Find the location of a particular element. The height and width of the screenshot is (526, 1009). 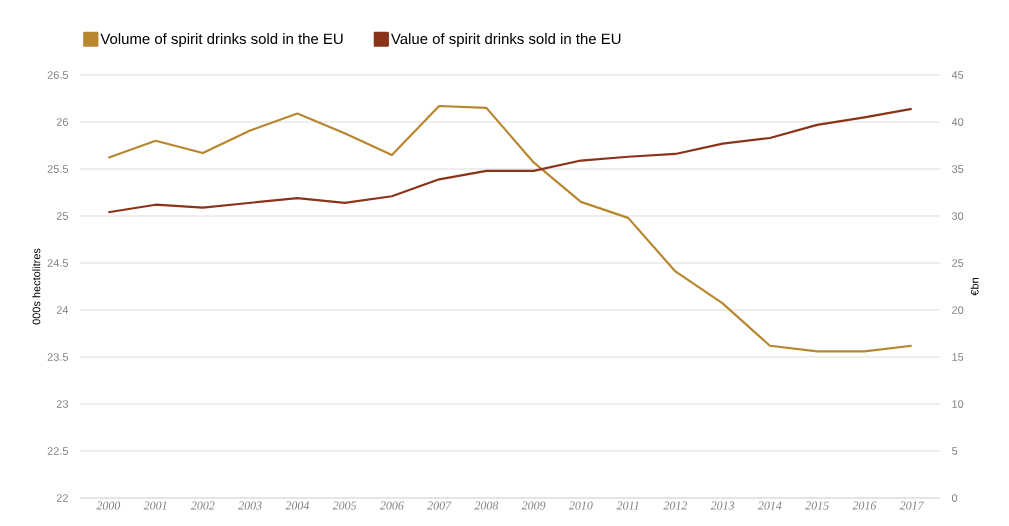

y2-tick-label: 35 is located at coordinates (957, 169).